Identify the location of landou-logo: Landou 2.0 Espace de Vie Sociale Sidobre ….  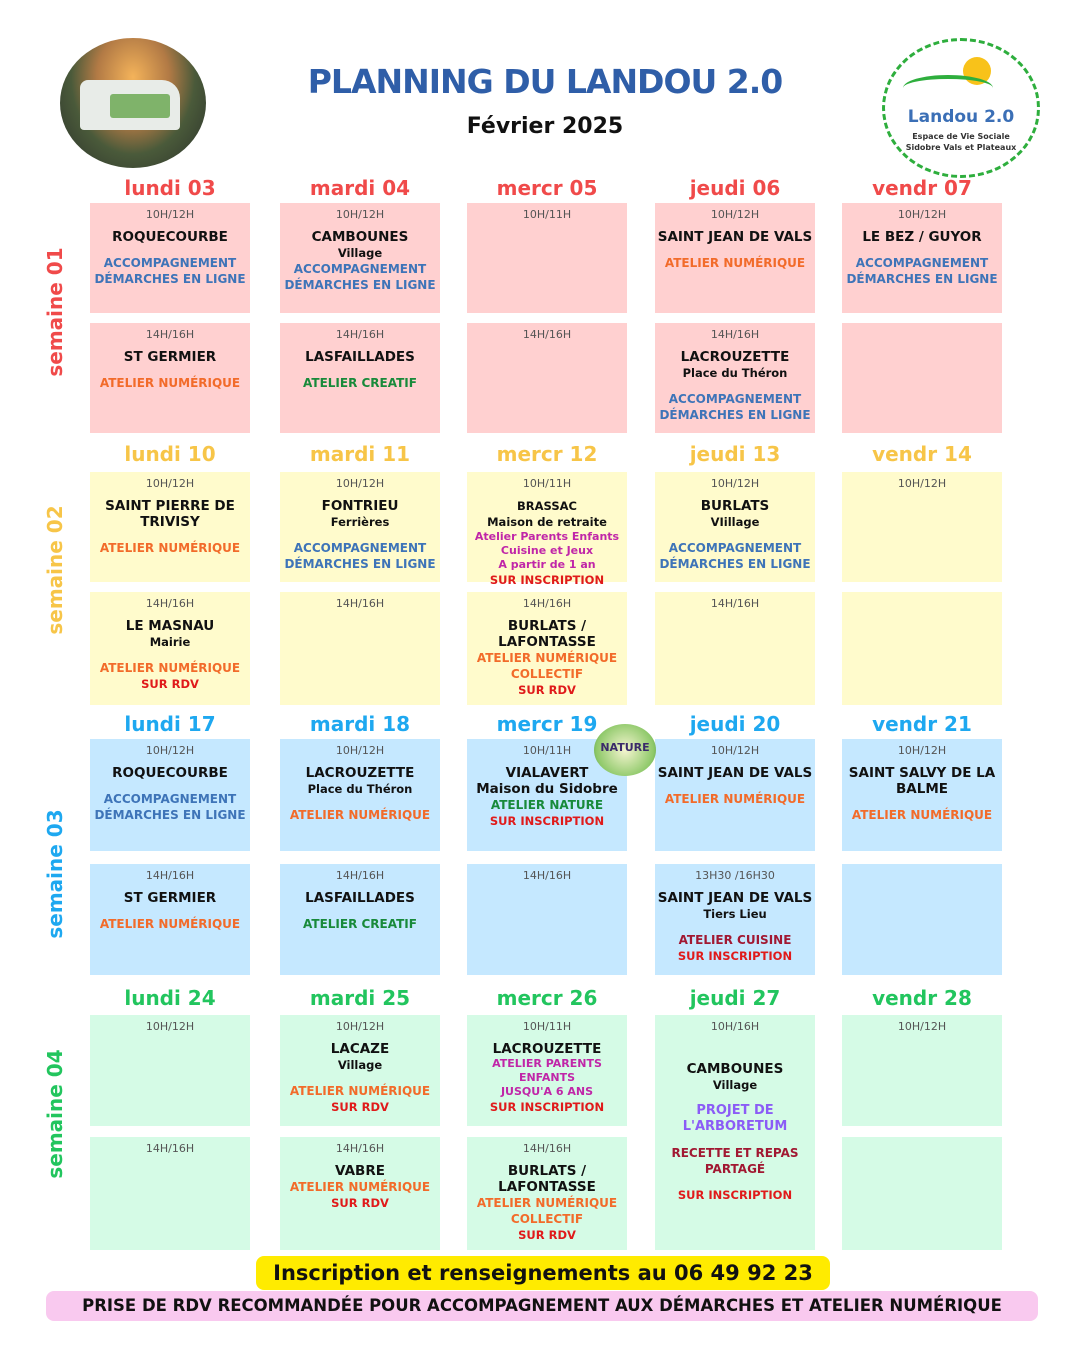
(961, 108).